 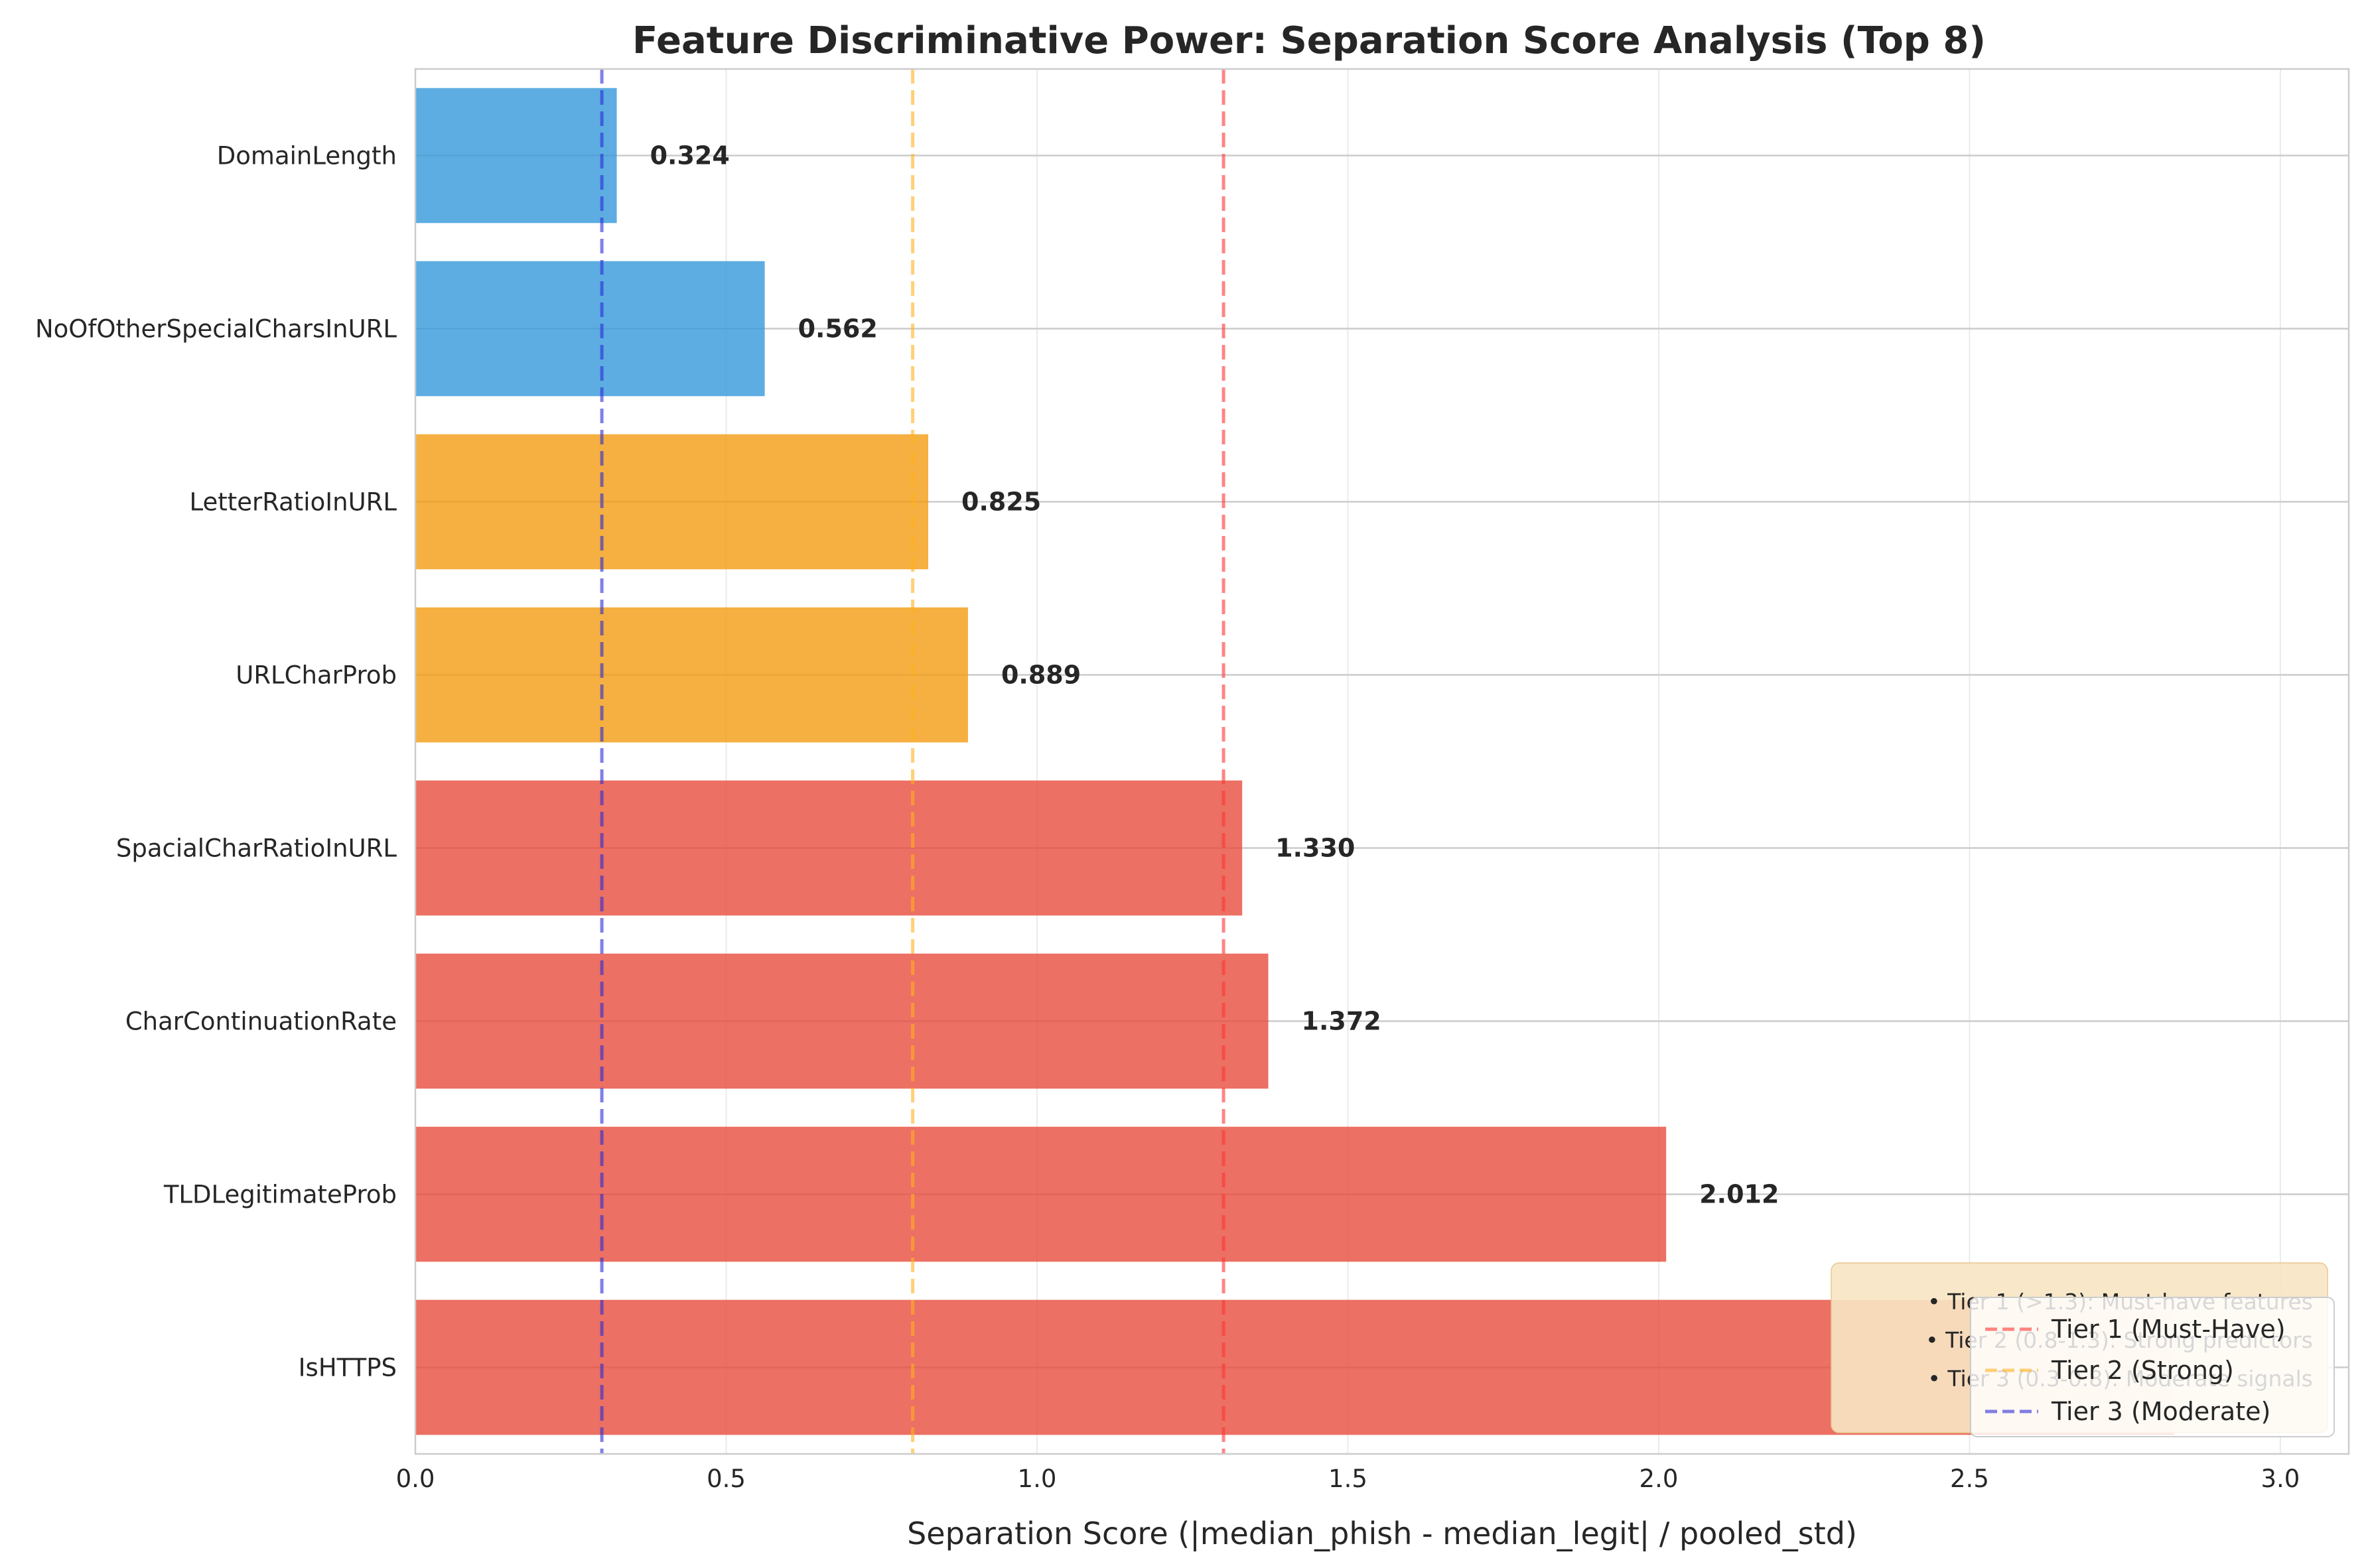 What do you see at coordinates (293, 503) in the screenshot?
I see `y-tick-label: LetterRatioInURL` at bounding box center [293, 503].